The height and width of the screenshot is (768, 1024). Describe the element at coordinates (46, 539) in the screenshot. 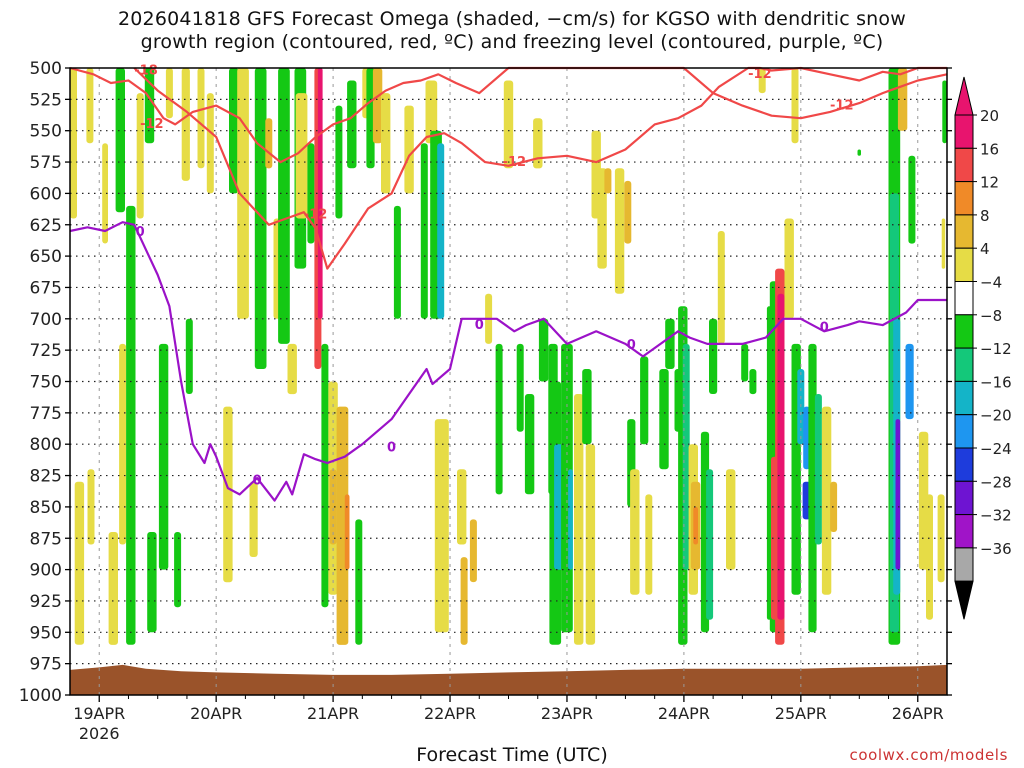

I see `y-tick-label: 875` at that location.